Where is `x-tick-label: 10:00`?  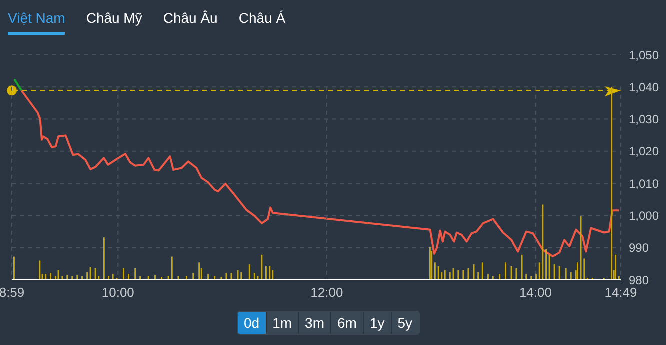
x-tick-label: 10:00 is located at coordinates (118, 292).